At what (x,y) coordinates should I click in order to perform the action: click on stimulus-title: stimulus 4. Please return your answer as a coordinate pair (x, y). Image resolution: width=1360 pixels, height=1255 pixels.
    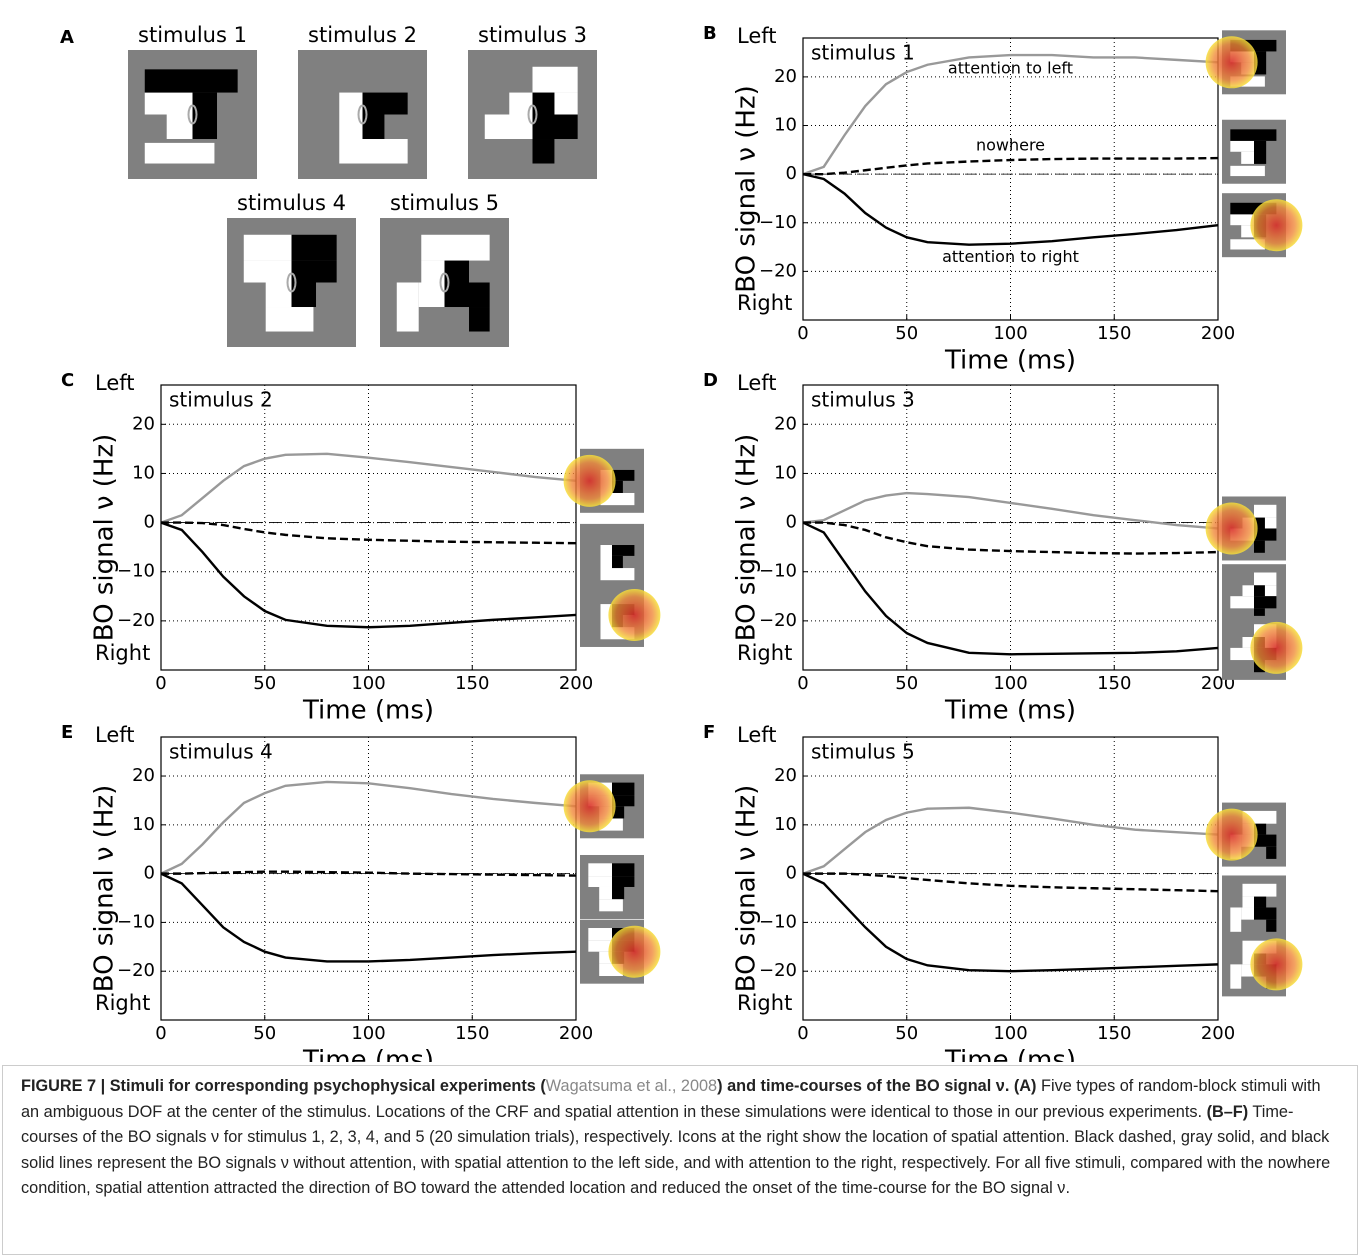
    Looking at the image, I should click on (291, 203).